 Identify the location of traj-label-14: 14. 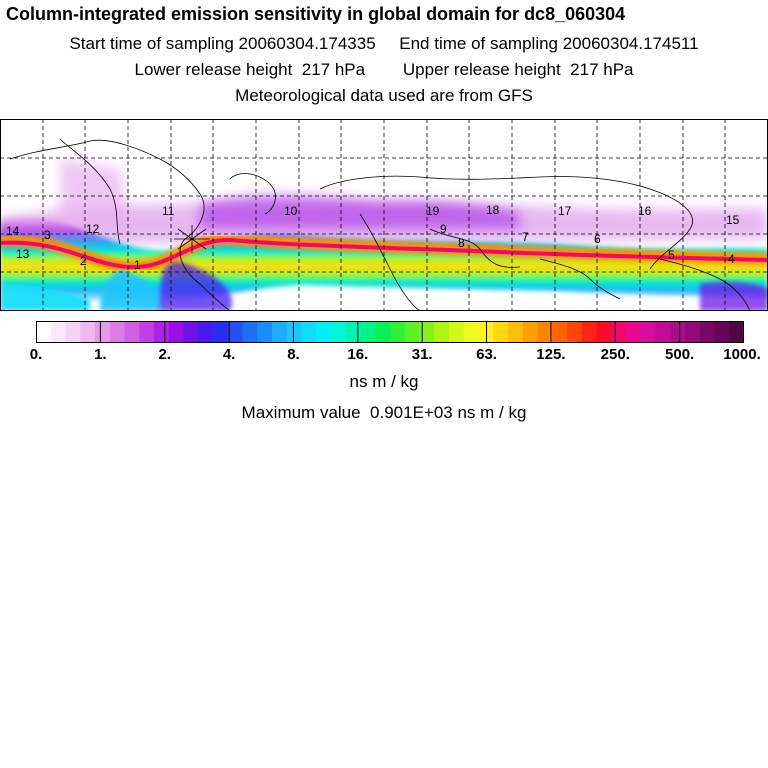
(13, 231).